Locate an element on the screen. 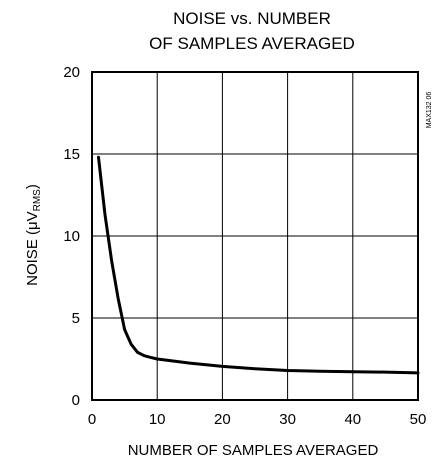 The height and width of the screenshot is (464, 444). x-tick-label: 10 is located at coordinates (157, 419).